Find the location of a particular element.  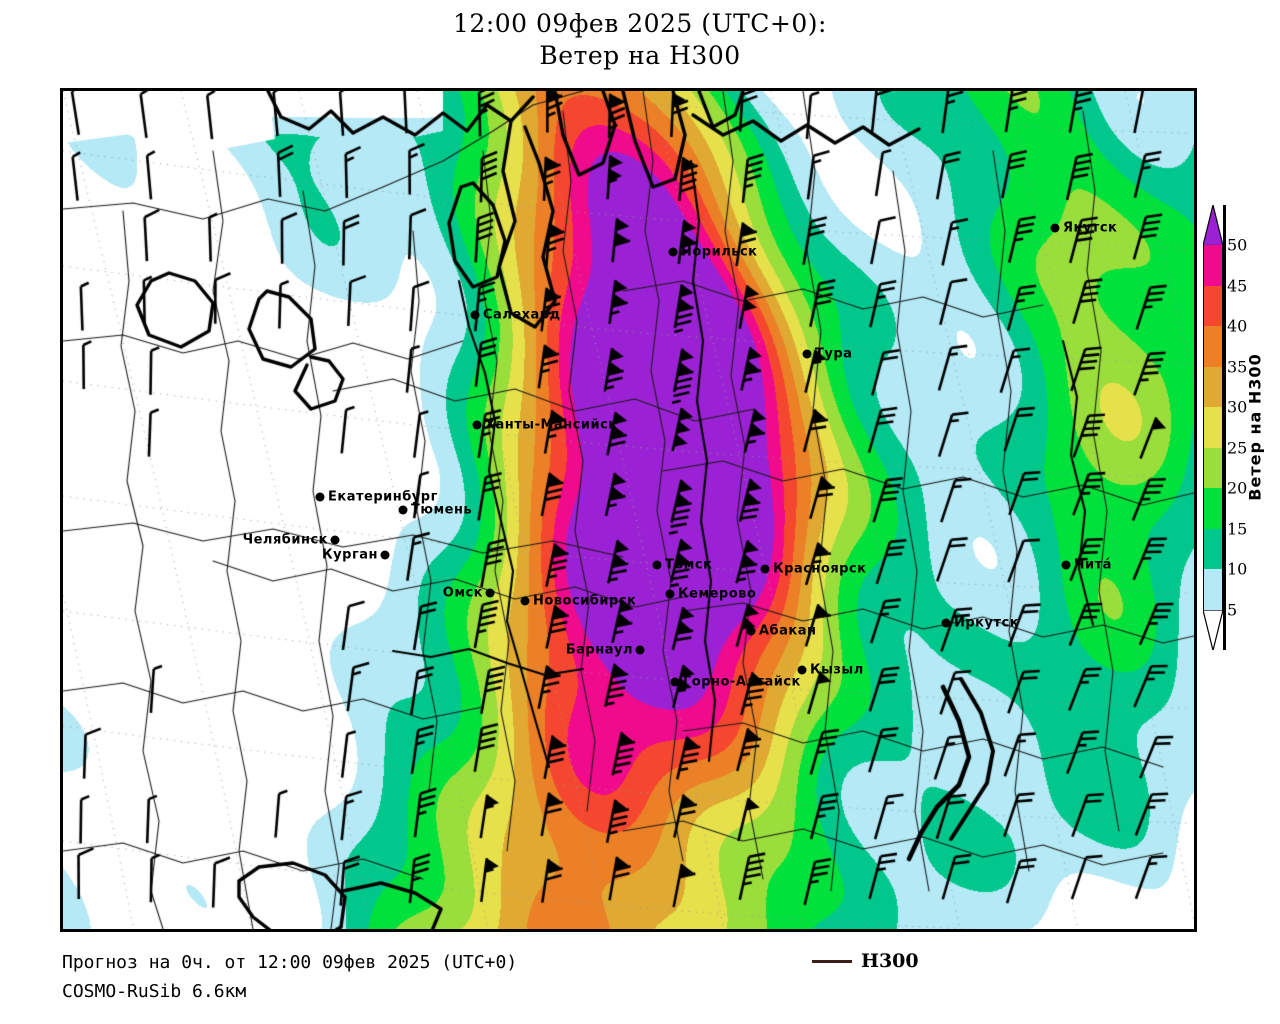

city-label-1: Норильск is located at coordinates (719, 252).